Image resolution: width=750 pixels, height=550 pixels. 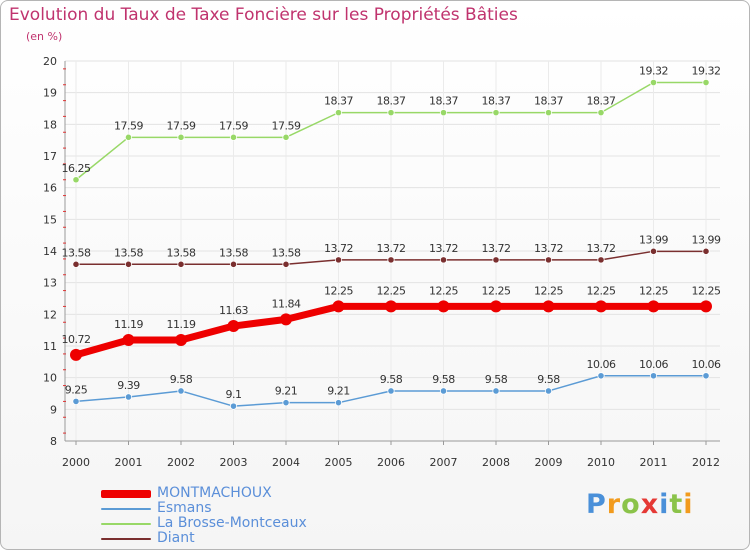 I want to click on legend-item: MONTMACHOUX, so click(x=204, y=493).